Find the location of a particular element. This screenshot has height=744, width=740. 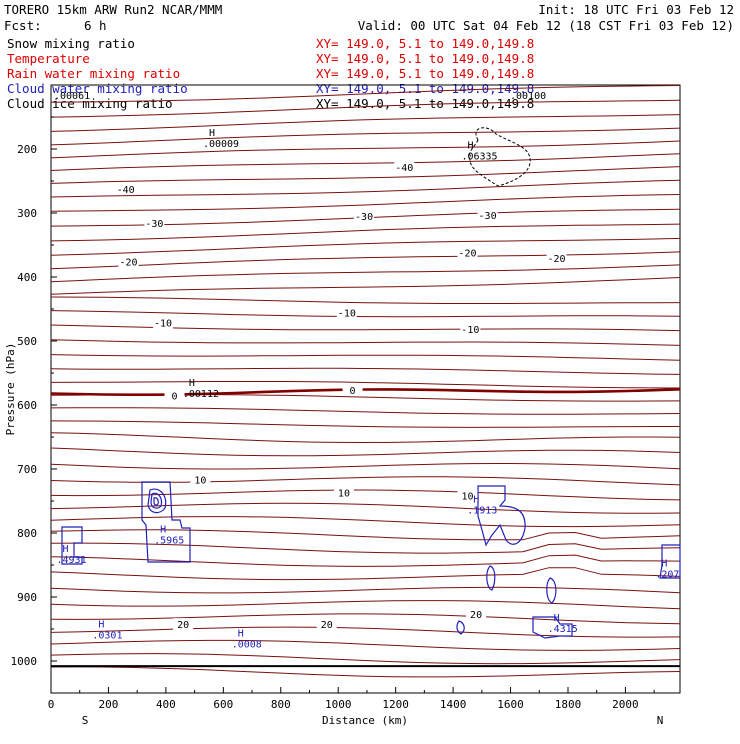

x-tick-label: 2000 is located at coordinates (625, 704).